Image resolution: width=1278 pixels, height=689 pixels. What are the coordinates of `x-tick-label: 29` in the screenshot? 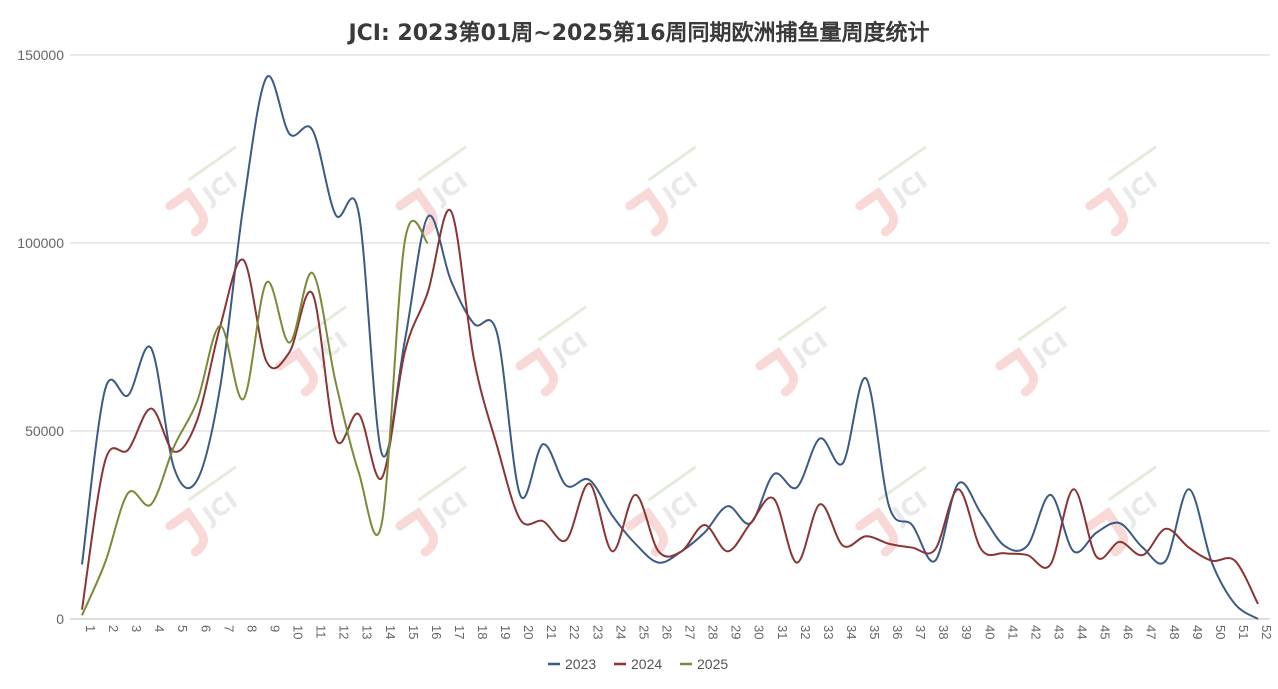 It's located at (736, 632).